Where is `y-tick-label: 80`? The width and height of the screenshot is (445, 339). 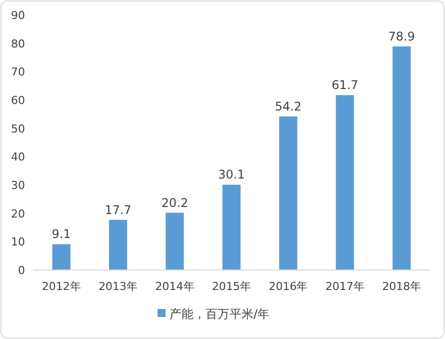 y-tick-label: 80 is located at coordinates (18, 43).